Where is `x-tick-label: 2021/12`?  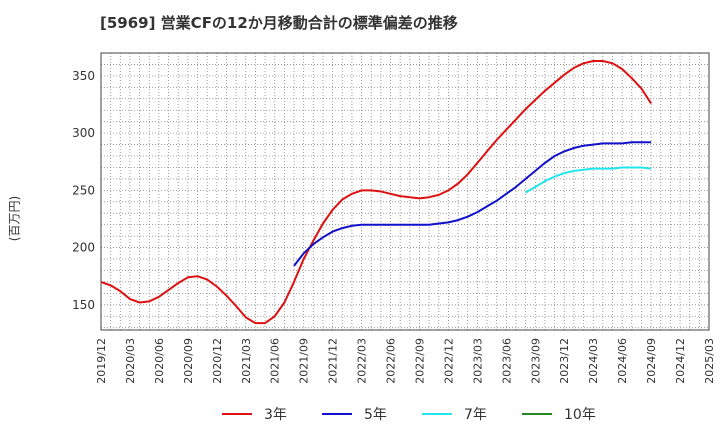
x-tick-label: 2021/12 is located at coordinates (333, 361).